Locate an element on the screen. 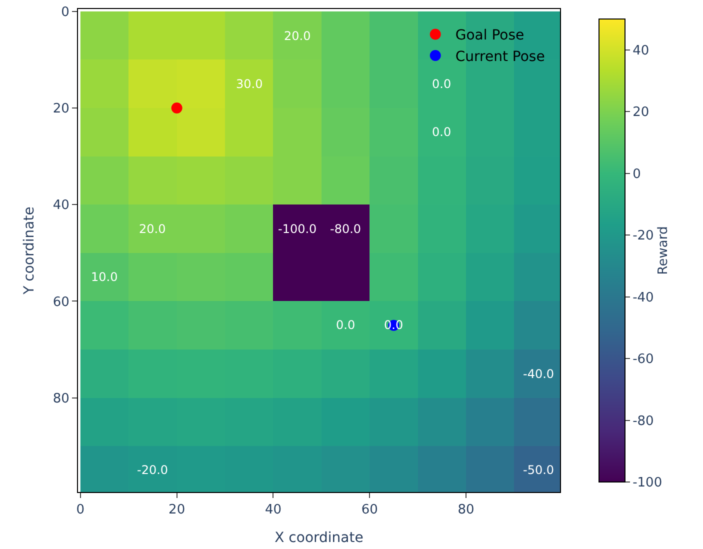 This screenshot has width=703, height=549. x-tick-label: 0 is located at coordinates (80, 510).